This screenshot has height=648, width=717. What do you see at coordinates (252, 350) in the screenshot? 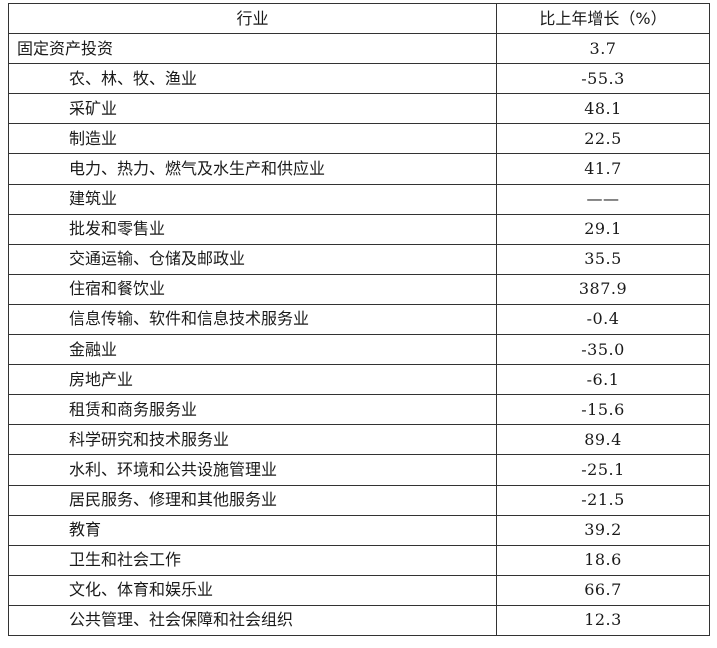
I see `industry-cell: 金融业` at bounding box center [252, 350].